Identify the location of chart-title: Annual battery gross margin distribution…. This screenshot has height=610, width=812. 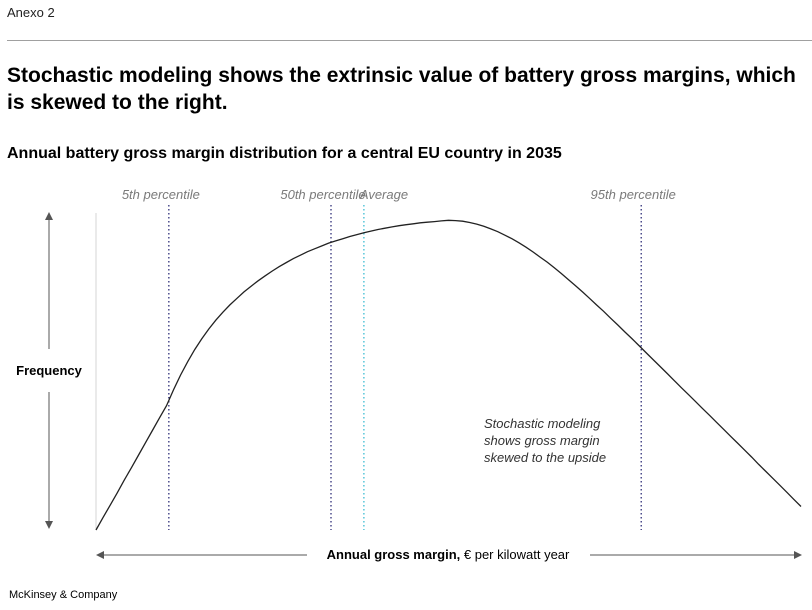
(284, 153).